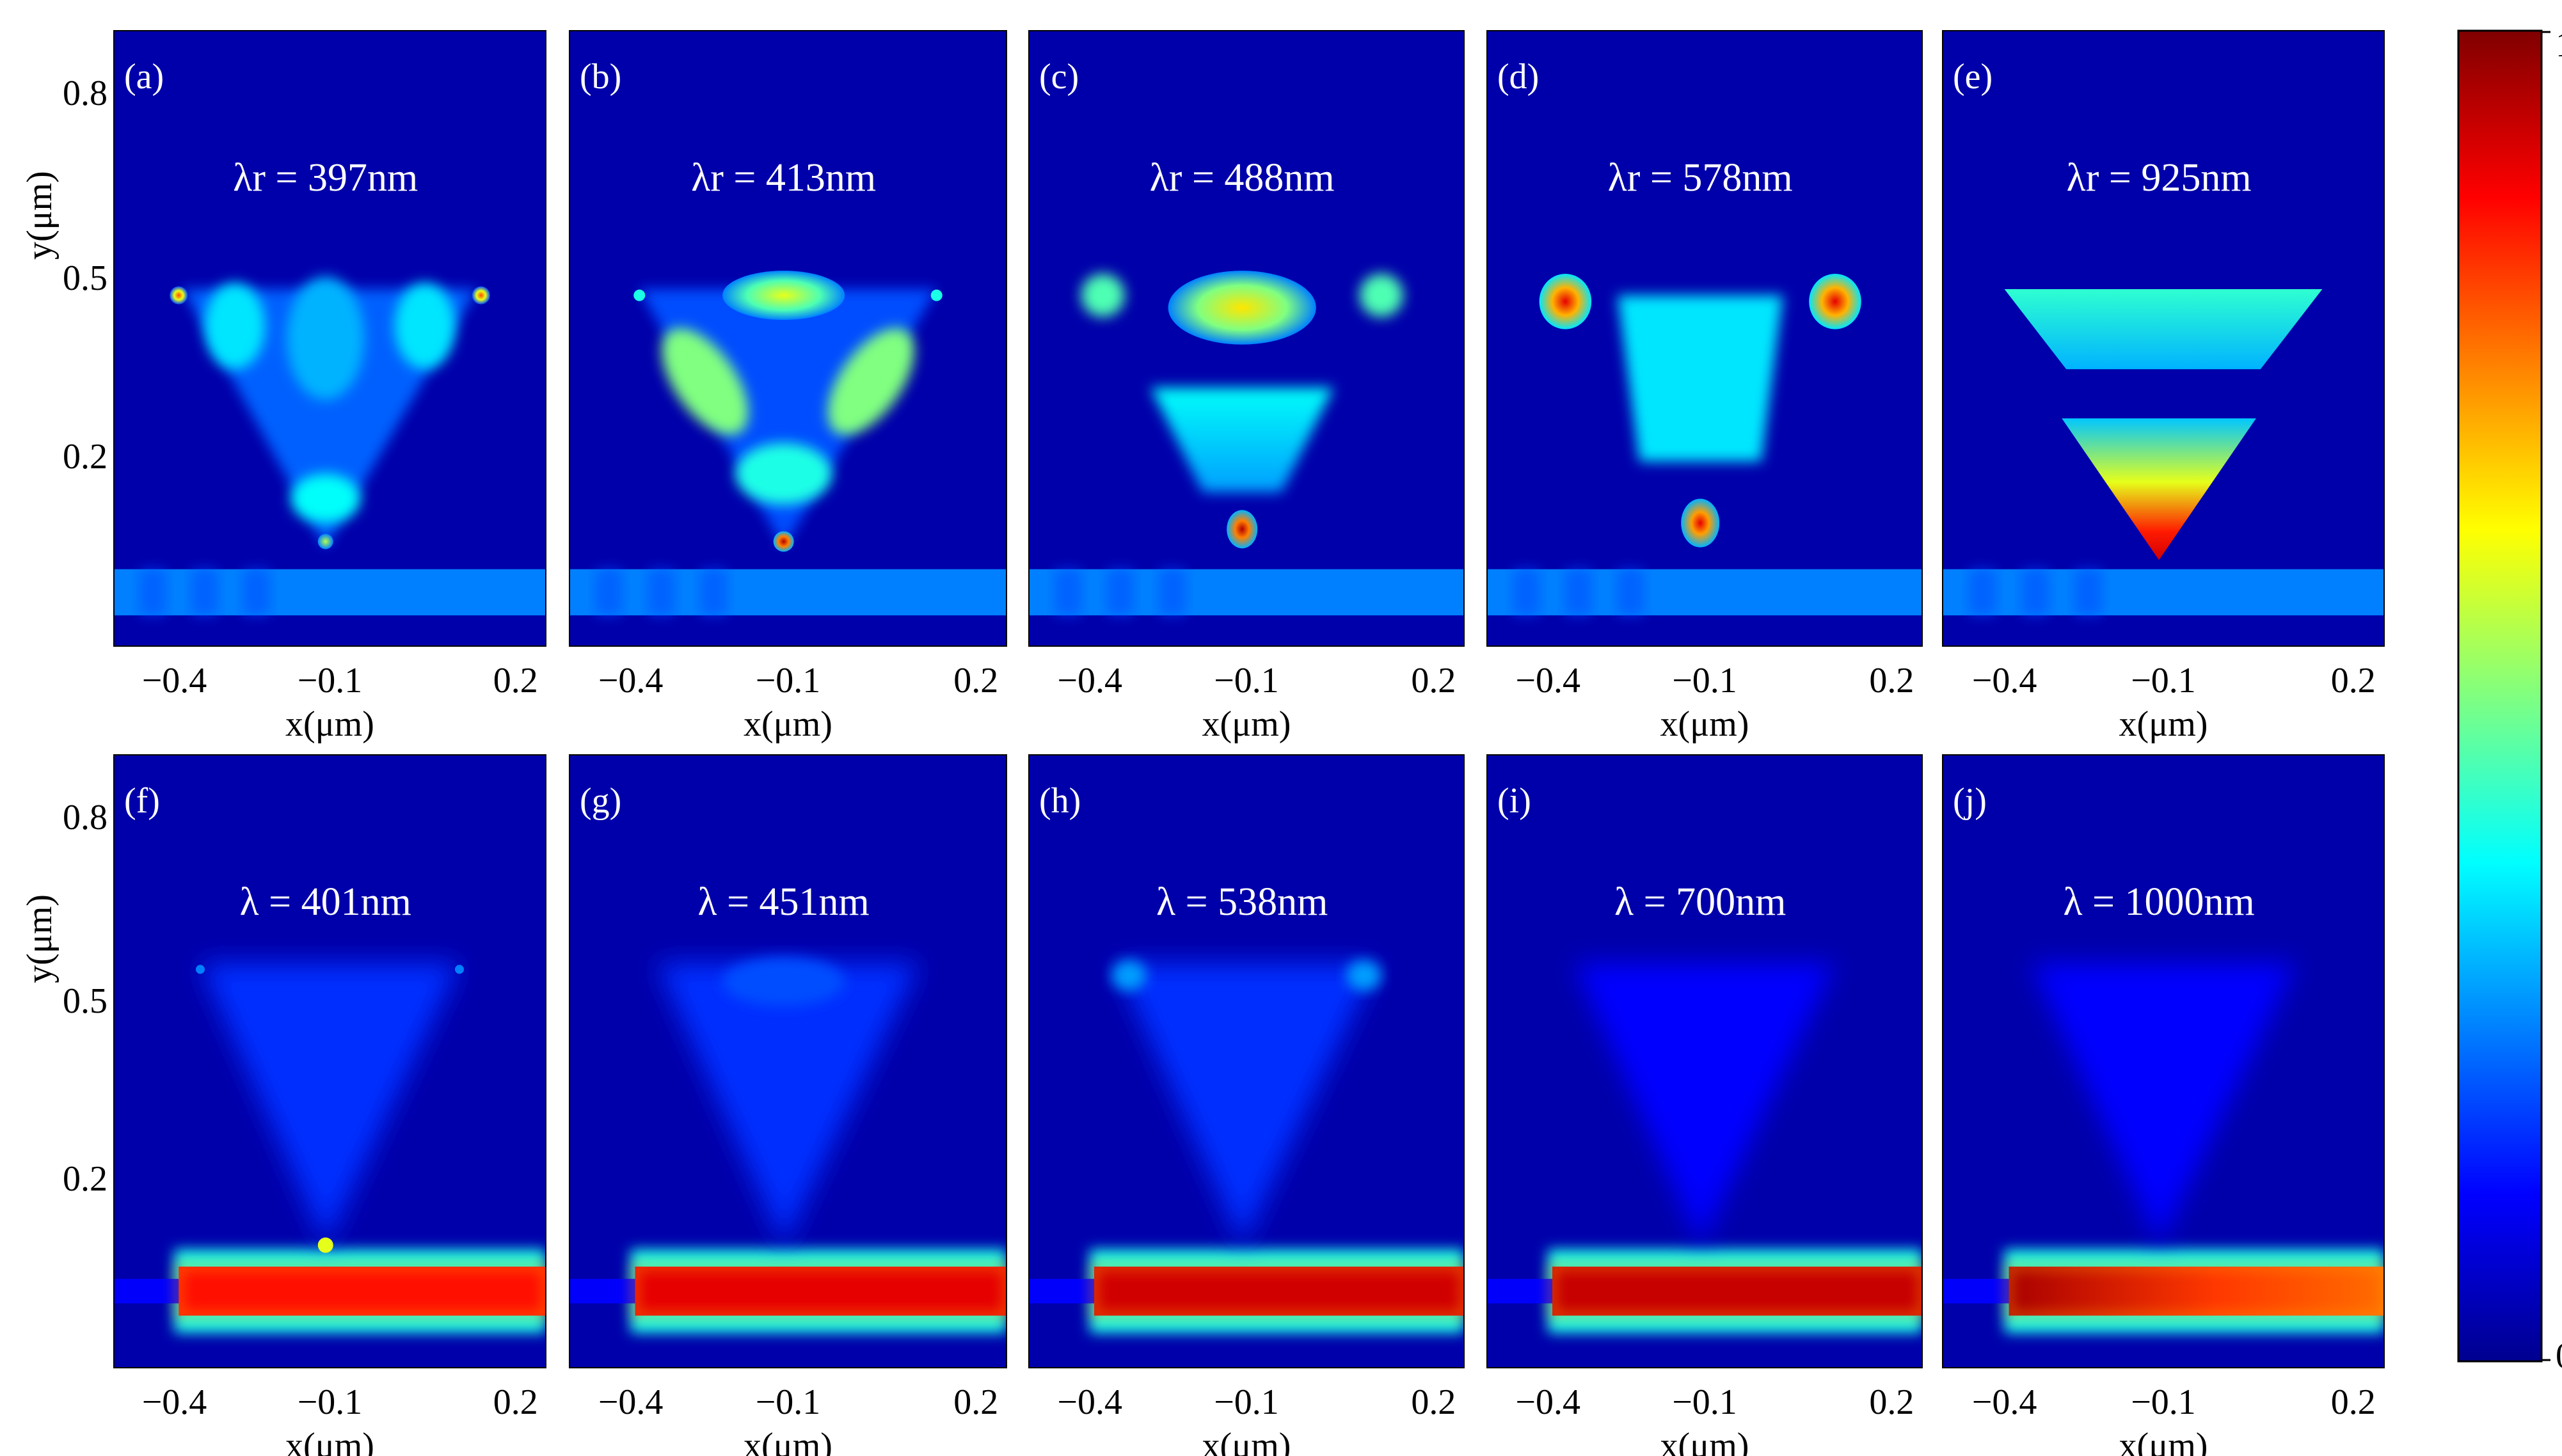 The width and height of the screenshot is (2562, 1456). I want to click on panel-letter: (j), so click(1970, 801).